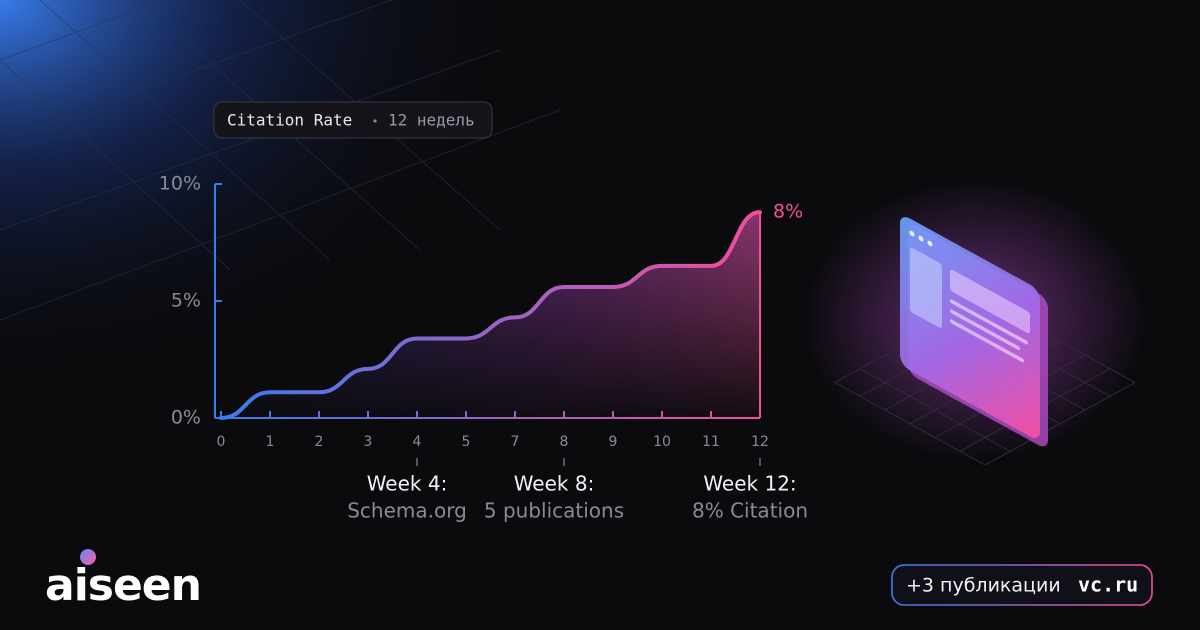  What do you see at coordinates (319, 442) in the screenshot?
I see `x-tick-label: 2` at bounding box center [319, 442].